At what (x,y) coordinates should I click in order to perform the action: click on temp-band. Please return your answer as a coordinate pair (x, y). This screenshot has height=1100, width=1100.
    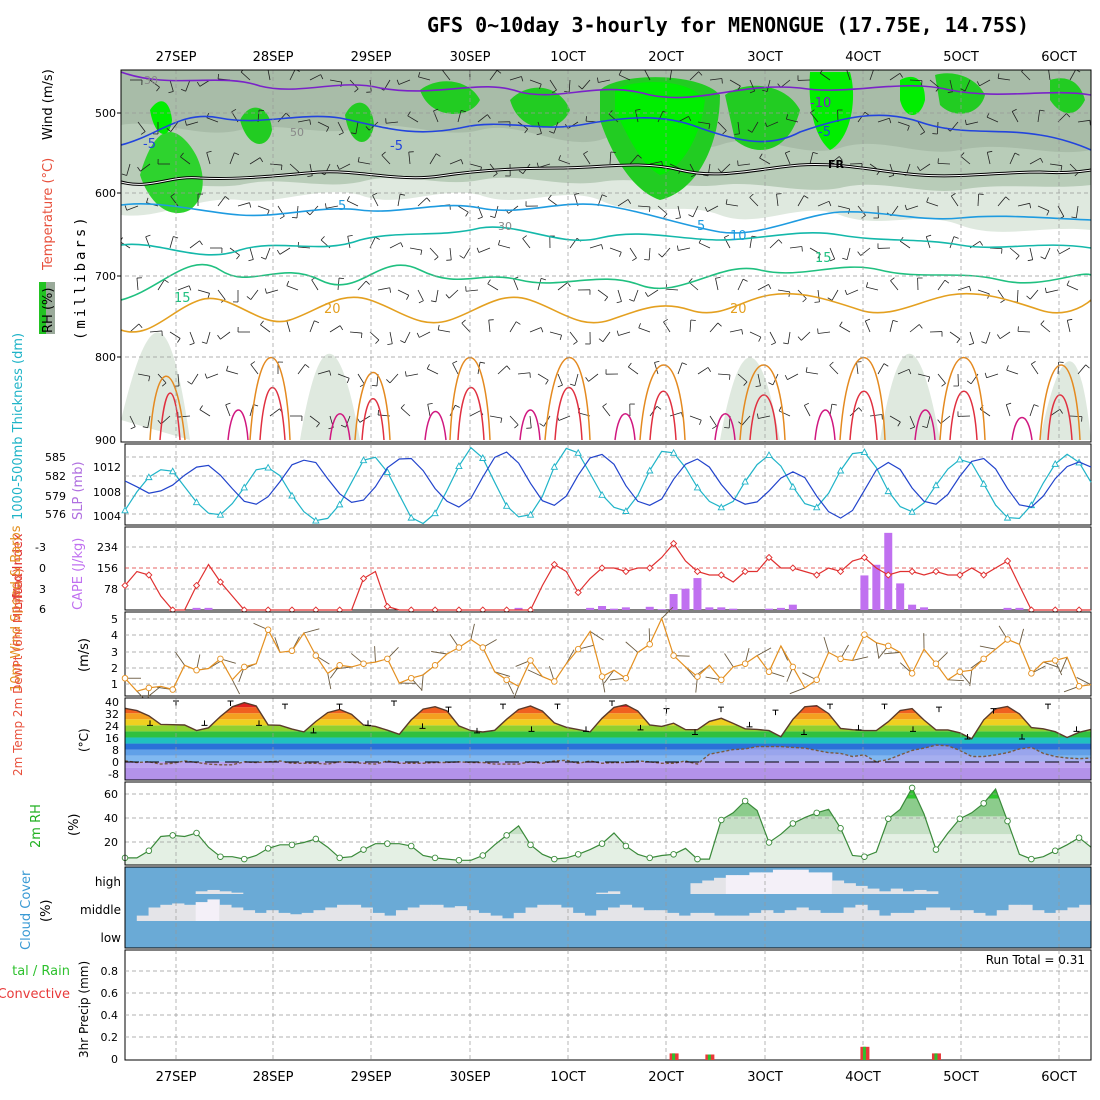
    Looking at the image, I should click on (608, 758).